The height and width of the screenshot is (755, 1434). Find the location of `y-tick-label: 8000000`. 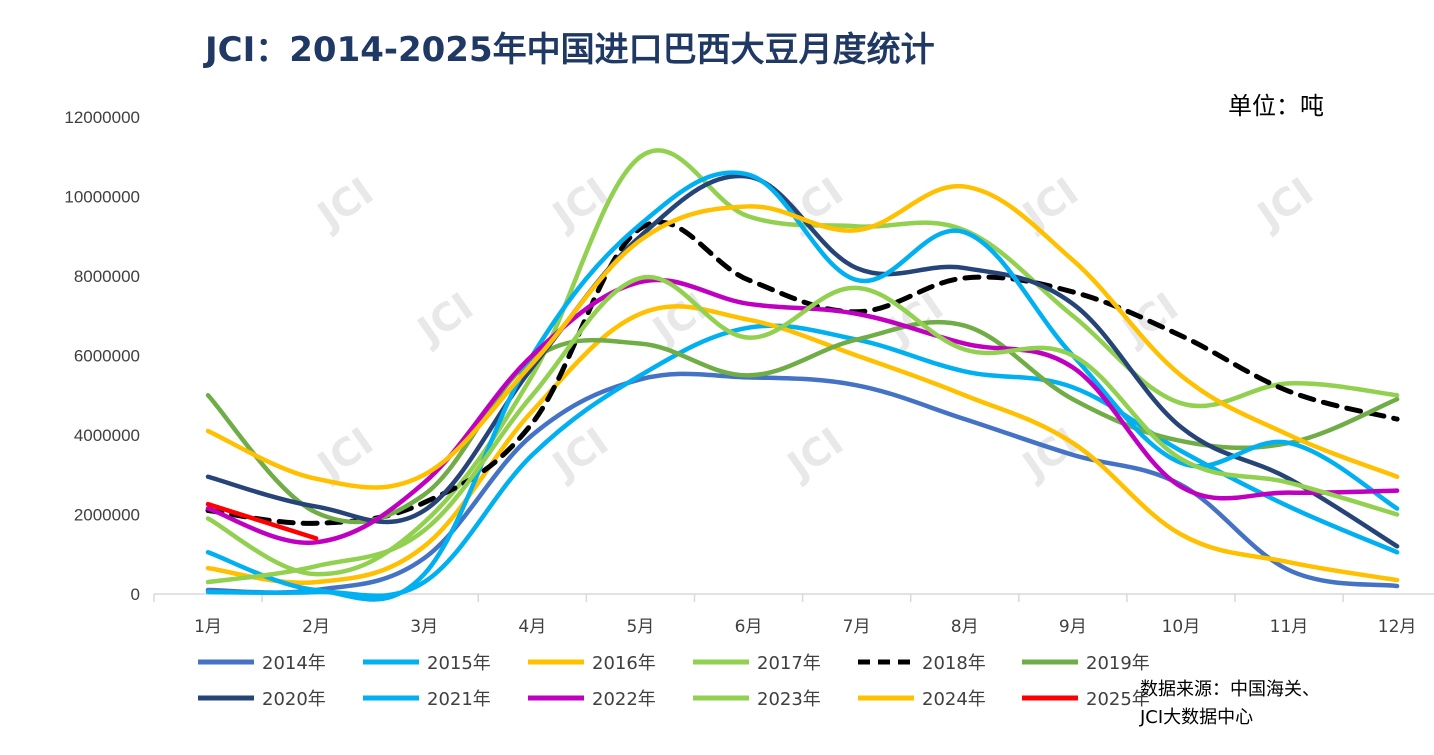

y-tick-label: 8000000 is located at coordinates (107, 276).